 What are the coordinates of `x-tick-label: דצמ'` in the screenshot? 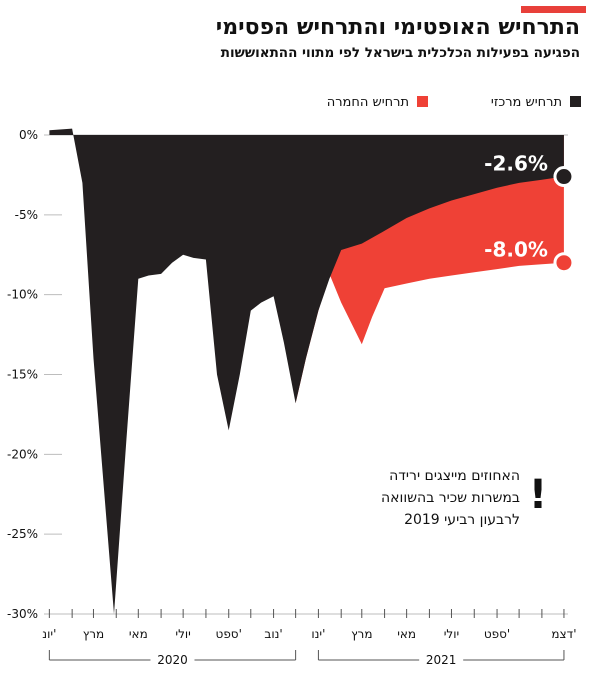 It's located at (563, 634).